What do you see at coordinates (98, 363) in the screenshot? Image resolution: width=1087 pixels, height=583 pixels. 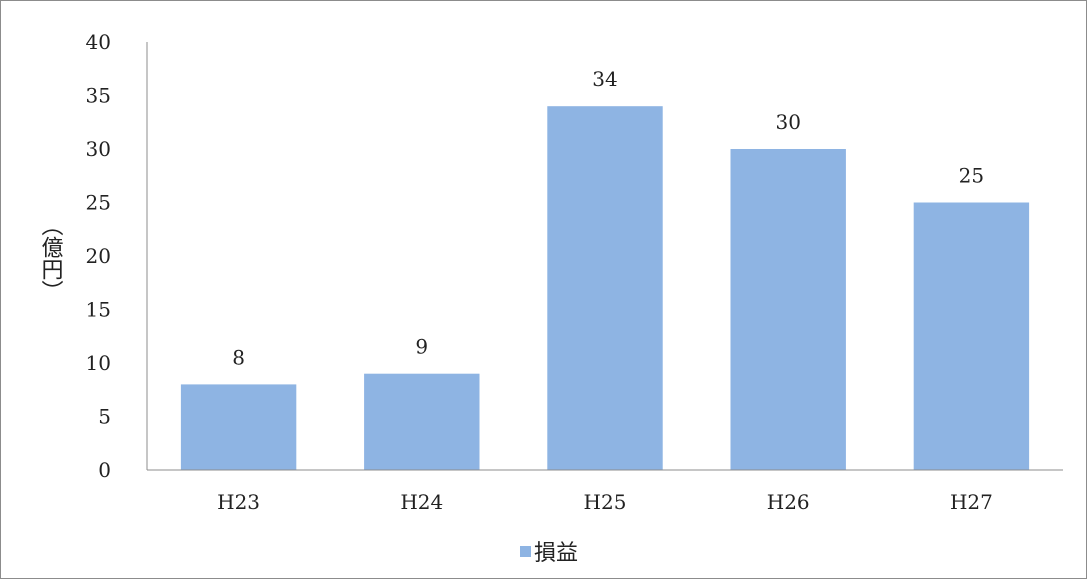 I see `y-tick-label: 10` at bounding box center [98, 363].